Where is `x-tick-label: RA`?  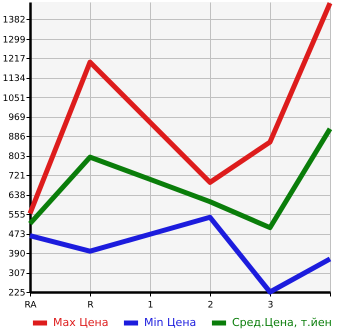 x-tick-label: RA is located at coordinates (31, 305).